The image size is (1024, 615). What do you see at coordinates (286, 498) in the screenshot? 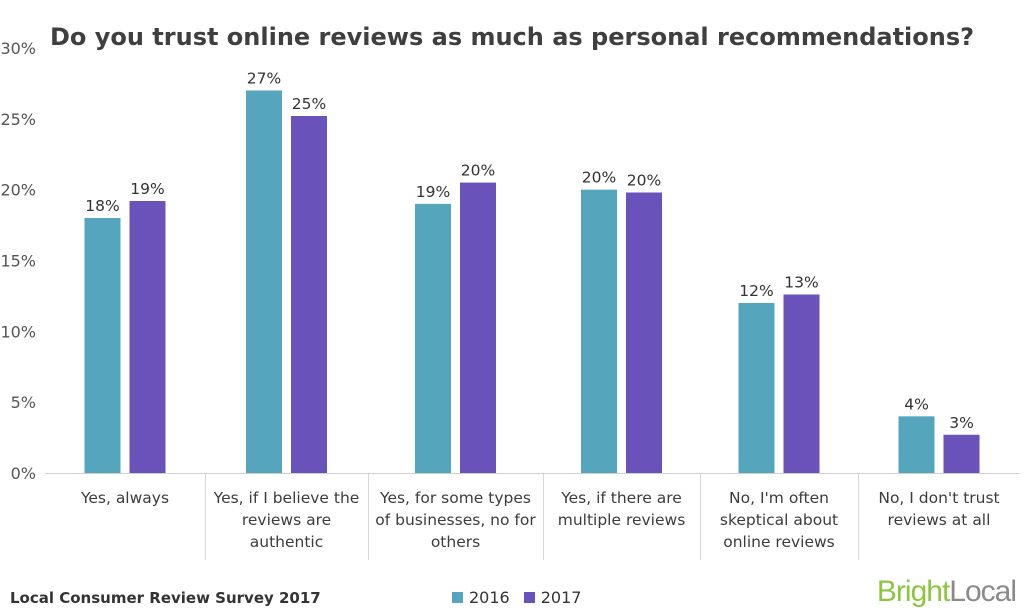
I see `x-category-label: Yes, if I believe the` at bounding box center [286, 498].